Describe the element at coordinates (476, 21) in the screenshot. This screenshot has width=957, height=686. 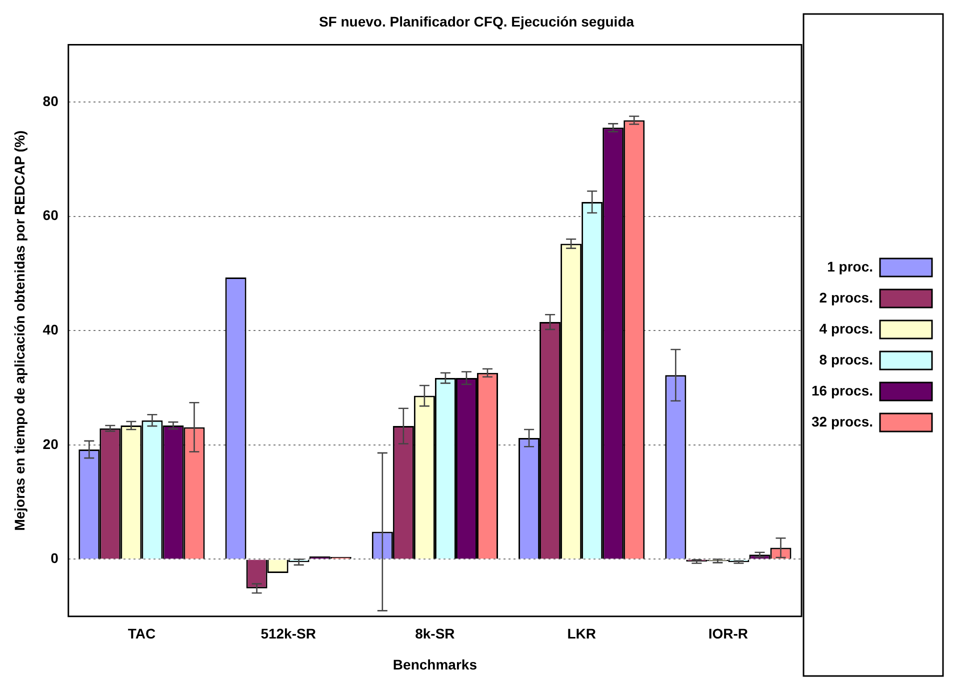
I see `chart-title: SF nuevo. Planificador CFQ. Ejecución seguida` at that location.